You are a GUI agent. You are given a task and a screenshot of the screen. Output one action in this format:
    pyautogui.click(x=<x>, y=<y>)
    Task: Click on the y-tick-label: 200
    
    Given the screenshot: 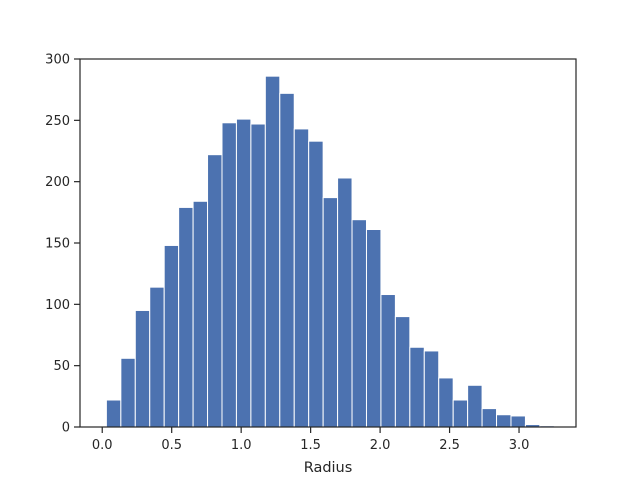 What is the action you would take?
    pyautogui.click(x=57, y=182)
    